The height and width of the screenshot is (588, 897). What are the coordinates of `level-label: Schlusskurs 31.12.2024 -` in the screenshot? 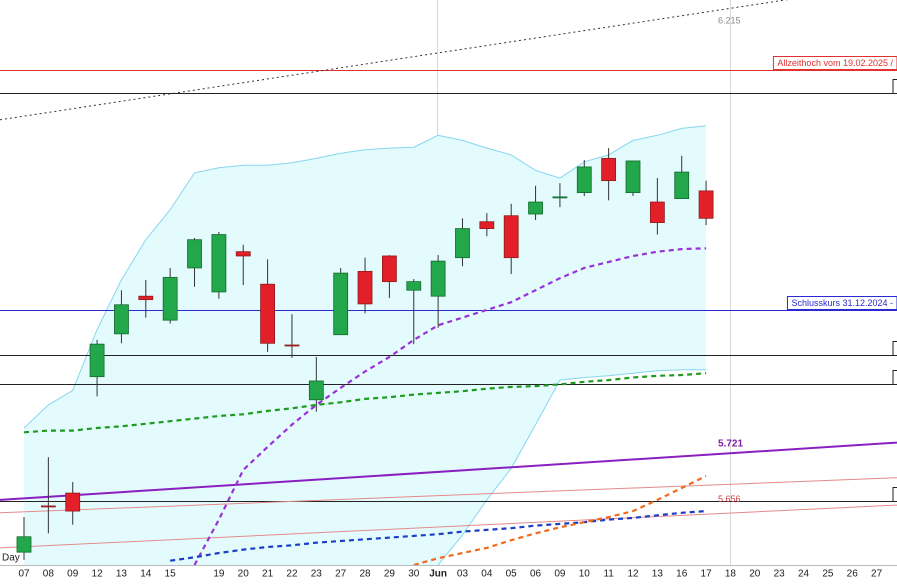 It's located at (842, 303).